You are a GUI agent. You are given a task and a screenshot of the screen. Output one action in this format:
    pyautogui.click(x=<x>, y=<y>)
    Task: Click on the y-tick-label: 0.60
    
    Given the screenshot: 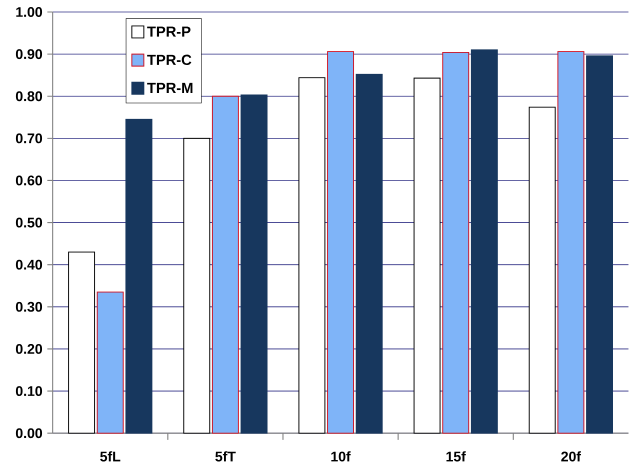 What is the action you would take?
    pyautogui.click(x=29, y=181)
    